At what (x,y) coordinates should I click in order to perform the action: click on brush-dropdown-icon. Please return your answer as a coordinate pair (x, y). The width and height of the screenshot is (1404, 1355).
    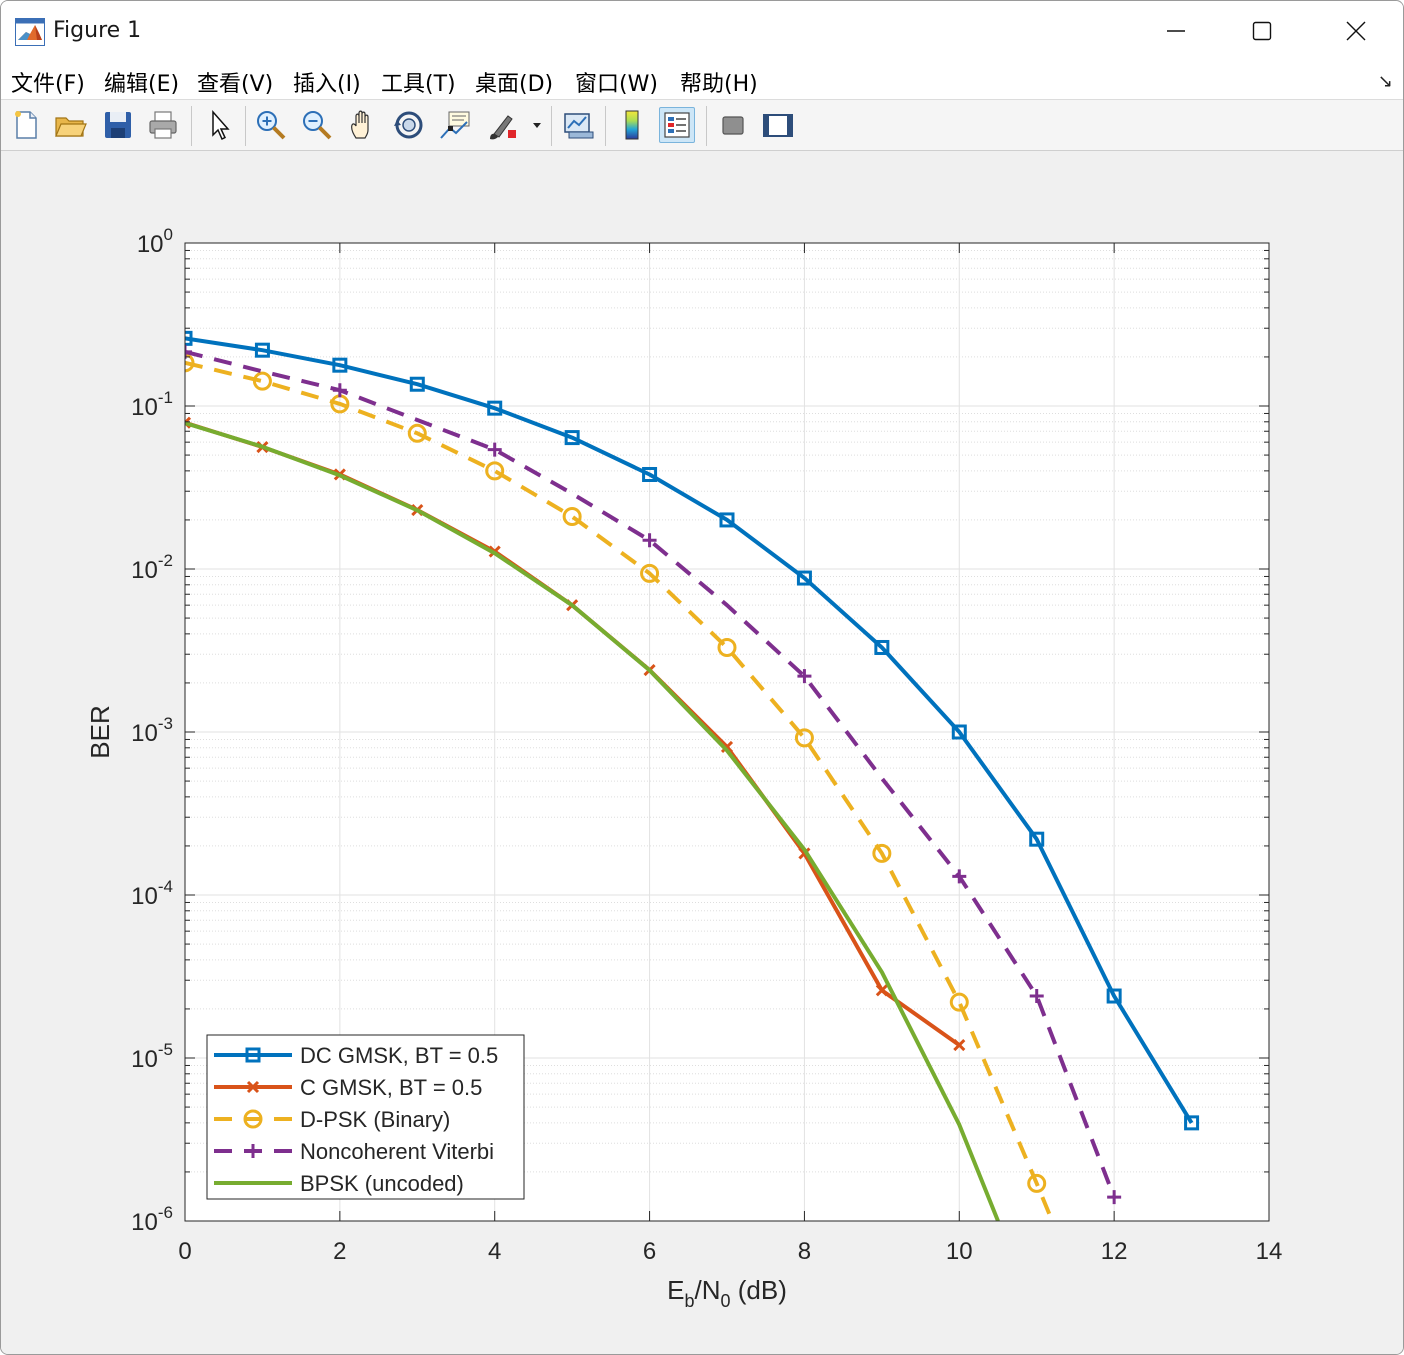
    Looking at the image, I should click on (537, 125).